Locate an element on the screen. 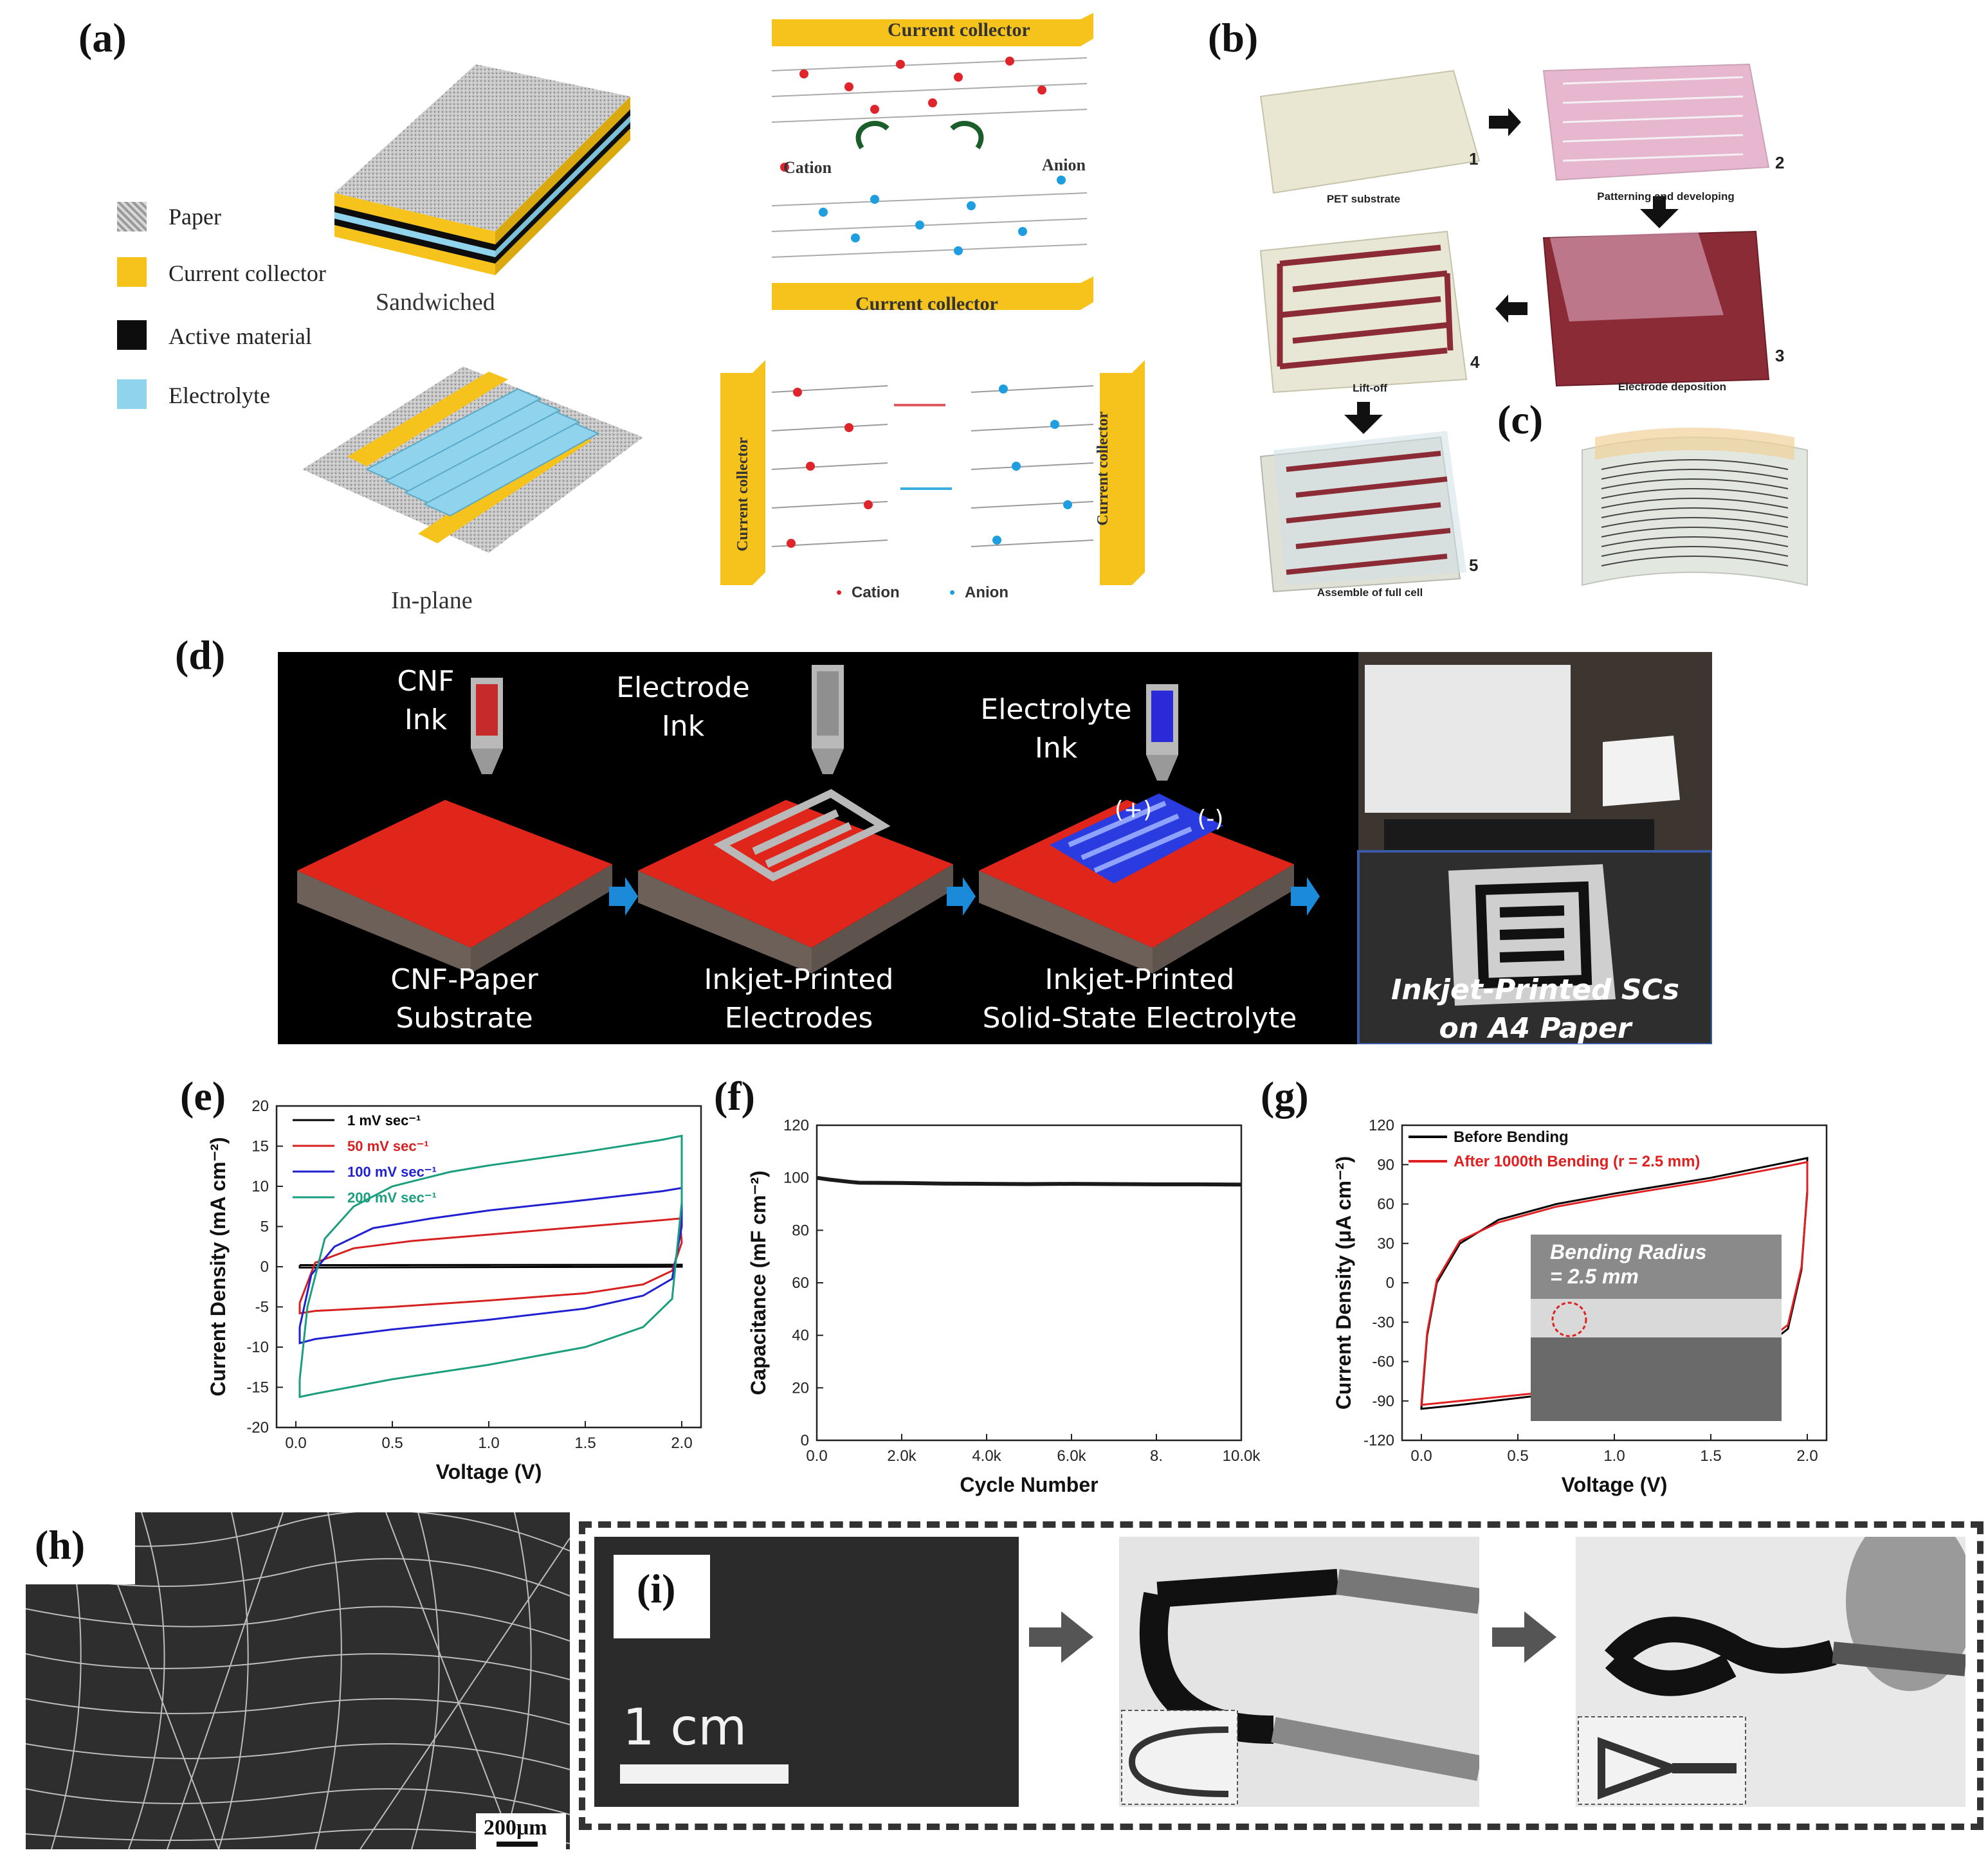 The width and height of the screenshot is (1988, 1866). legend-active-material: Active material is located at coordinates (240, 336).